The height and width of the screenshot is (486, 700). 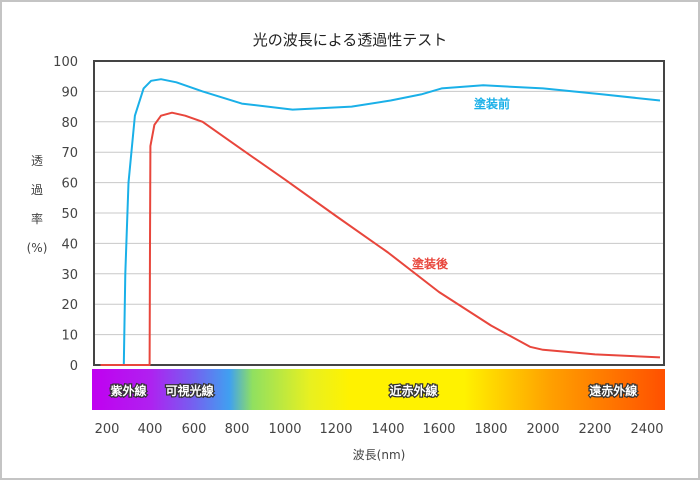 What do you see at coordinates (37, 218) in the screenshot?
I see `y-axis-label: 率` at bounding box center [37, 218].